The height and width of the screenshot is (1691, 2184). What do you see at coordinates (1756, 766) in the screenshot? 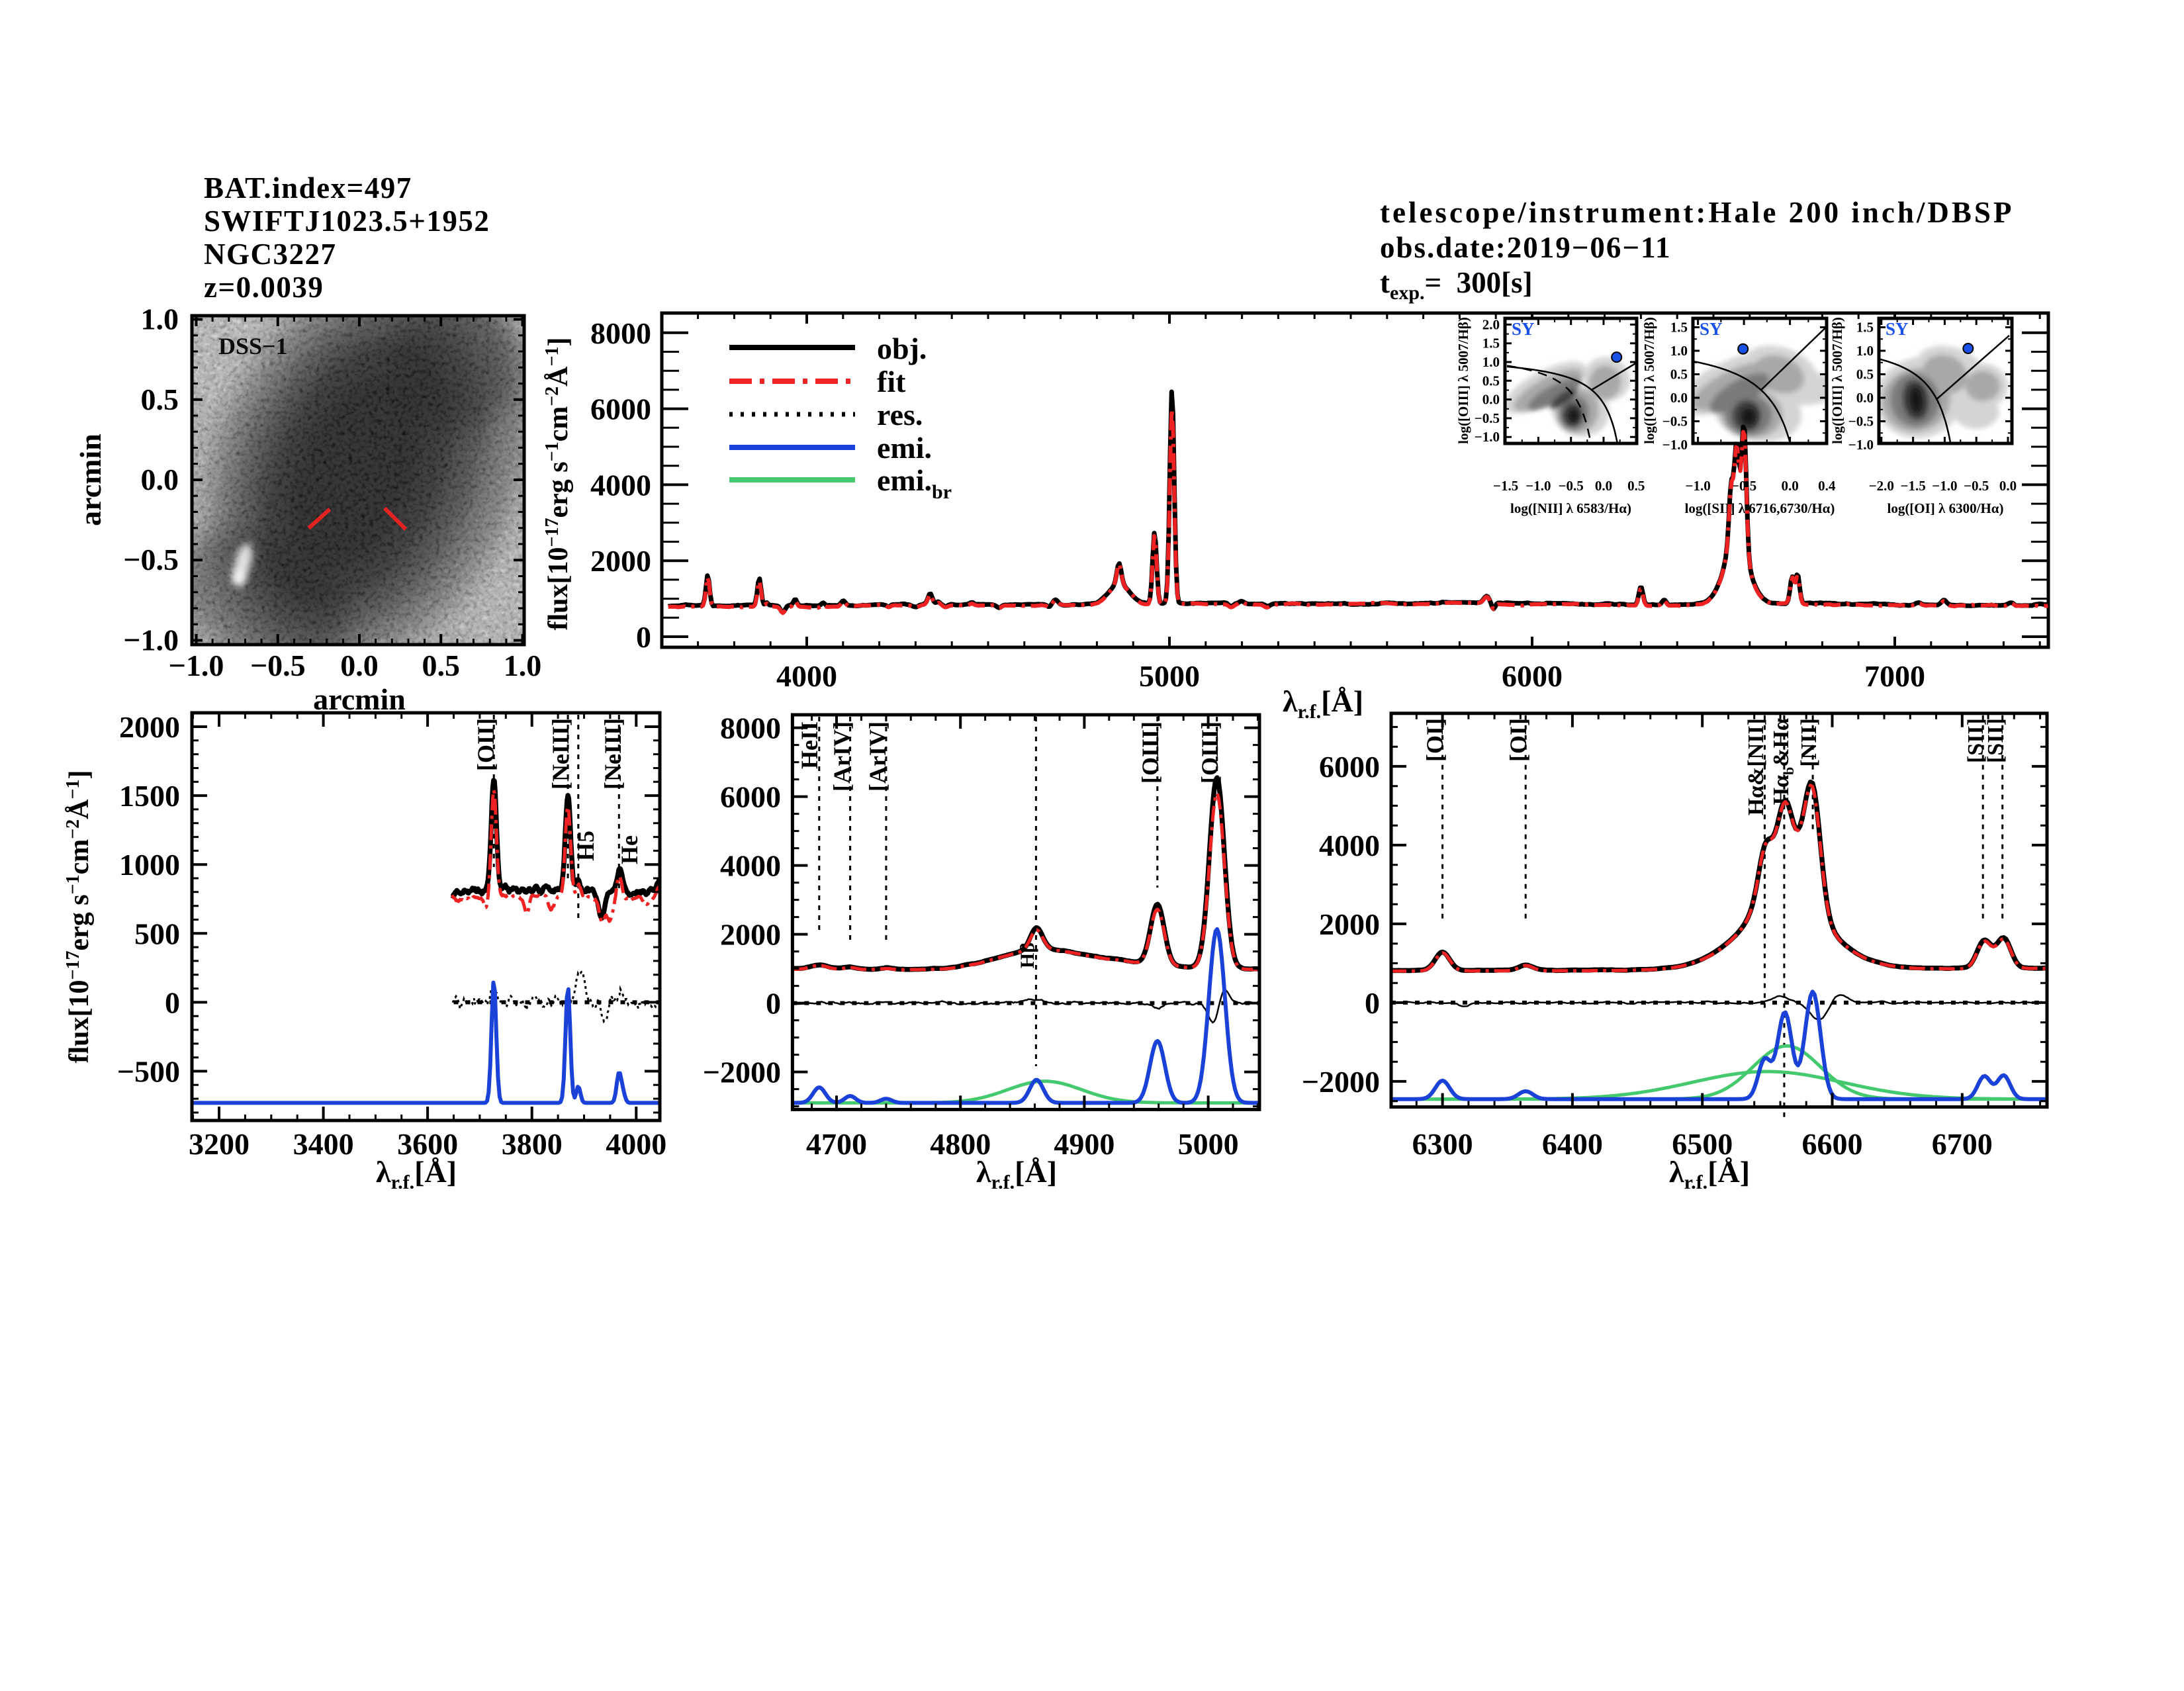
I see `svg-text: Hα&[NII]` at bounding box center [1756, 766].